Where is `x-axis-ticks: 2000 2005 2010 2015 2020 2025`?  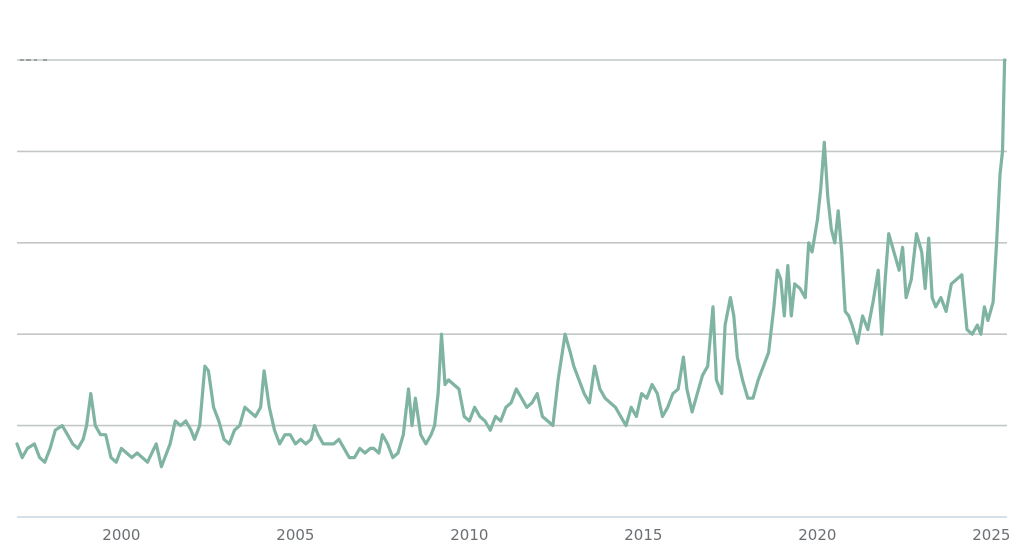 x-axis-ticks: 2000 2005 2010 2015 2020 2025 is located at coordinates (556, 535).